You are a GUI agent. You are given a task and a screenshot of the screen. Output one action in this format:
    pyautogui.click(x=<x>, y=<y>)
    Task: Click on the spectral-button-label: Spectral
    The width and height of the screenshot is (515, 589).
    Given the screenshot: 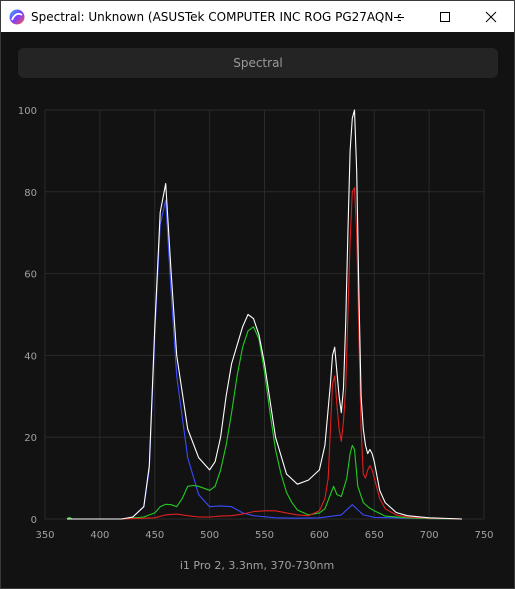 What is the action you would take?
    pyautogui.click(x=258, y=63)
    